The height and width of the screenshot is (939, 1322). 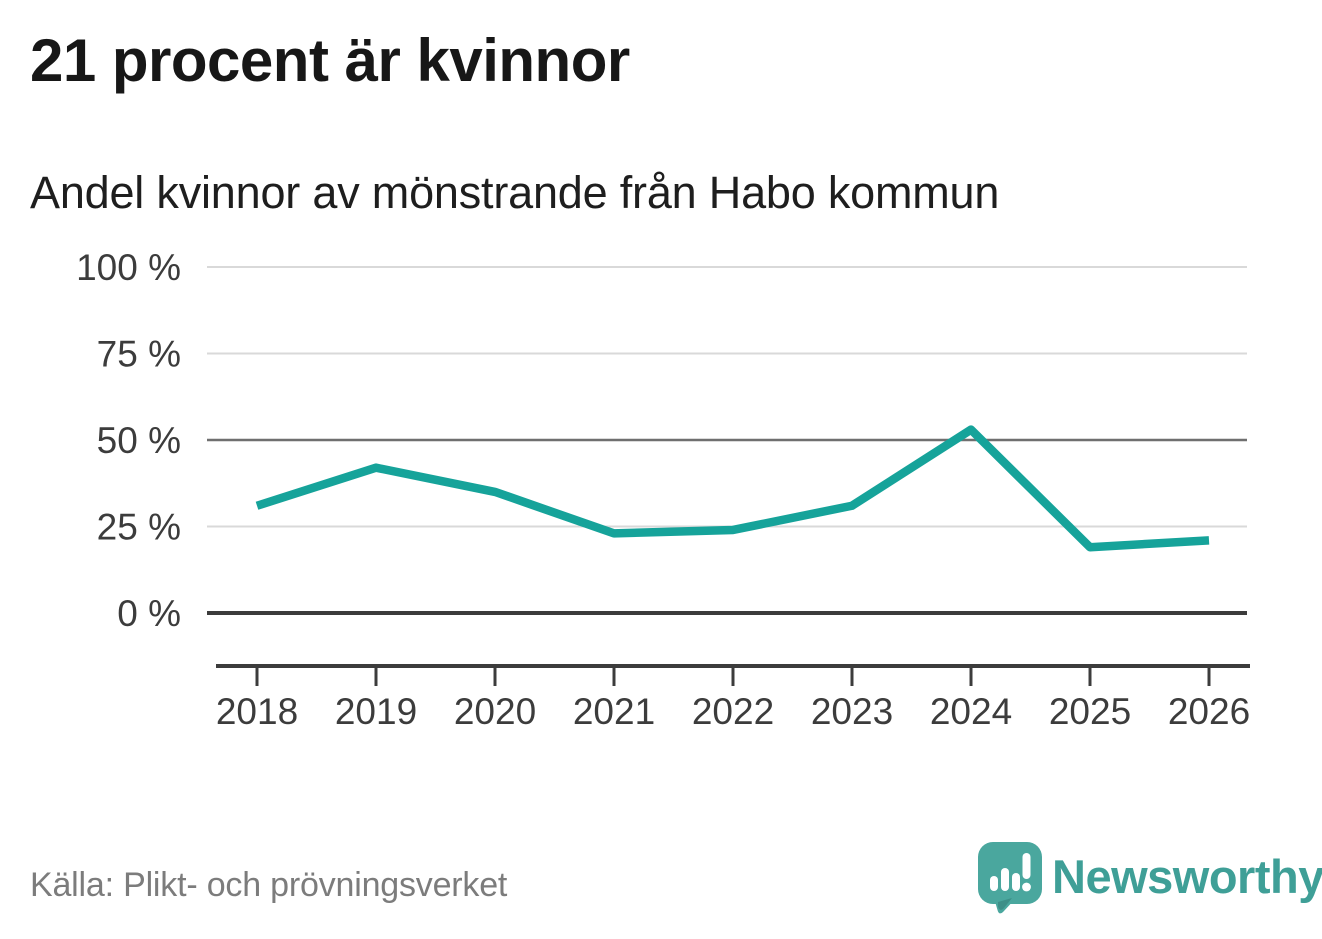 What do you see at coordinates (376, 711) in the screenshot?
I see `x-tick-label: 2019` at bounding box center [376, 711].